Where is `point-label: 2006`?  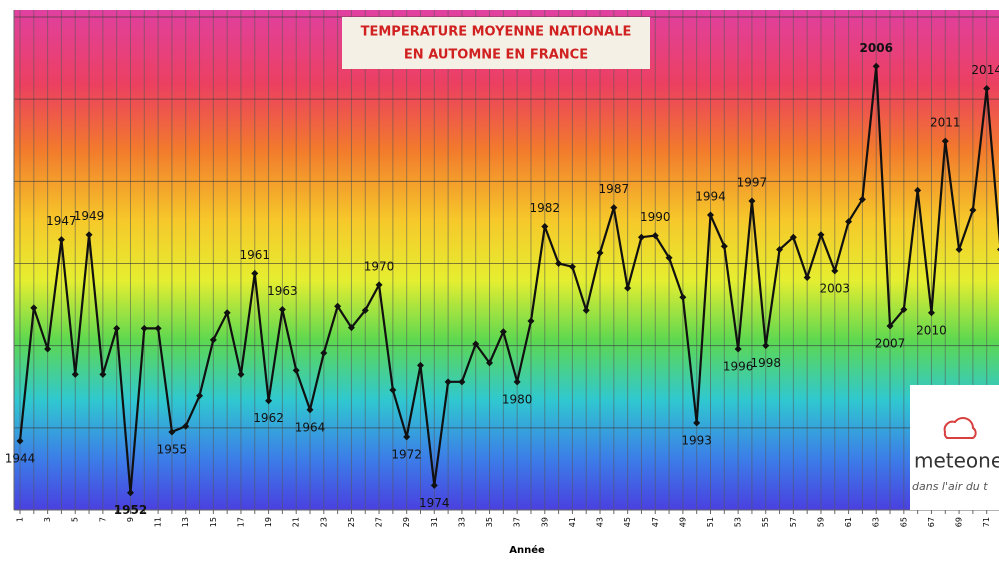 point-label: 2006 is located at coordinates (876, 48).